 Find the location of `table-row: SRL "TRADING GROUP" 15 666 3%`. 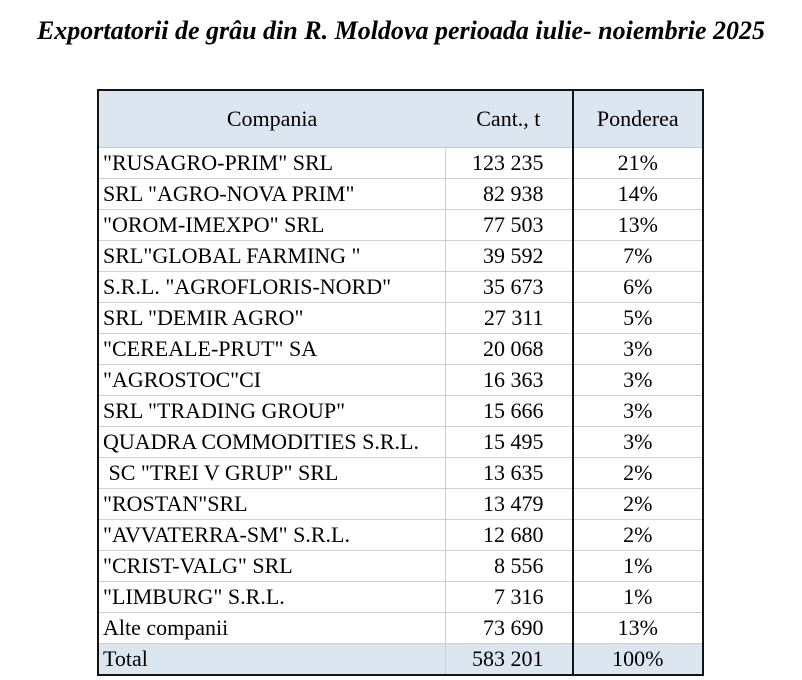

table-row: SRL "TRADING GROUP" 15 666 3% is located at coordinates (400, 411).